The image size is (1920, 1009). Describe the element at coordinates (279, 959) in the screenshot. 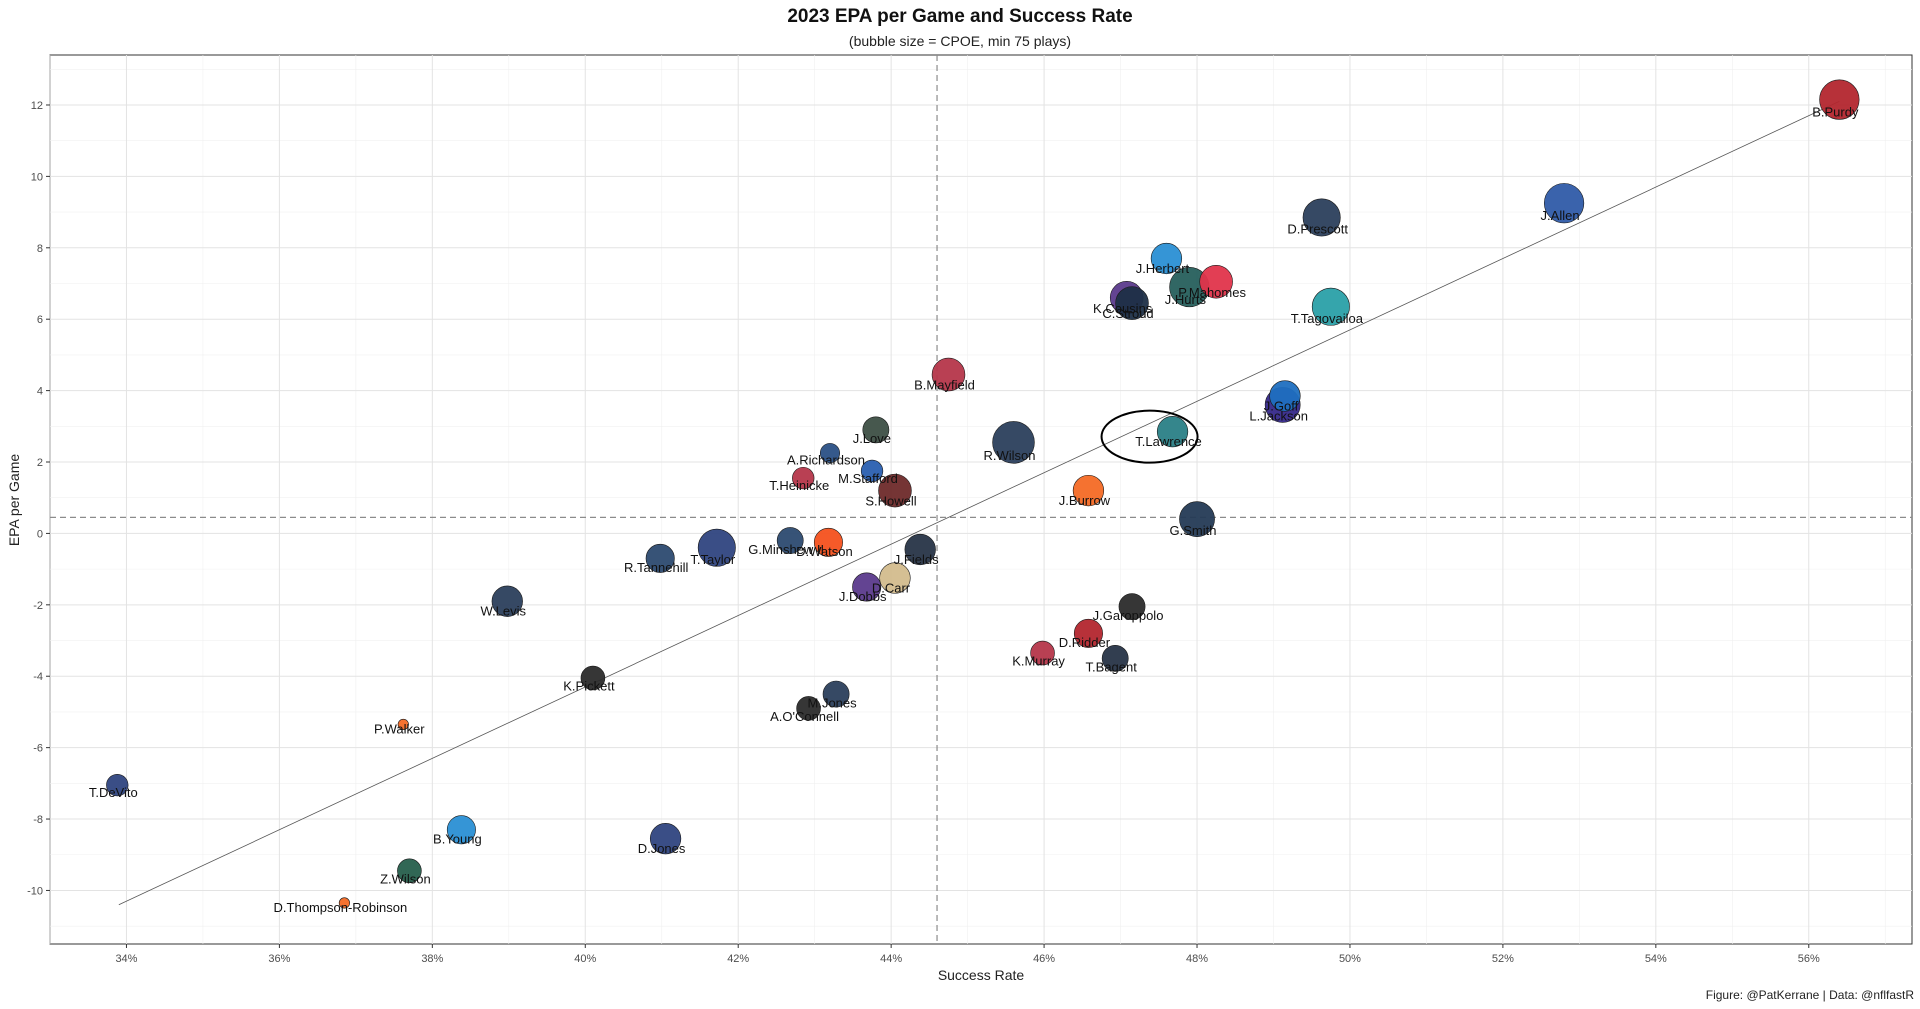

I see `x-tick-label: 36%` at that location.